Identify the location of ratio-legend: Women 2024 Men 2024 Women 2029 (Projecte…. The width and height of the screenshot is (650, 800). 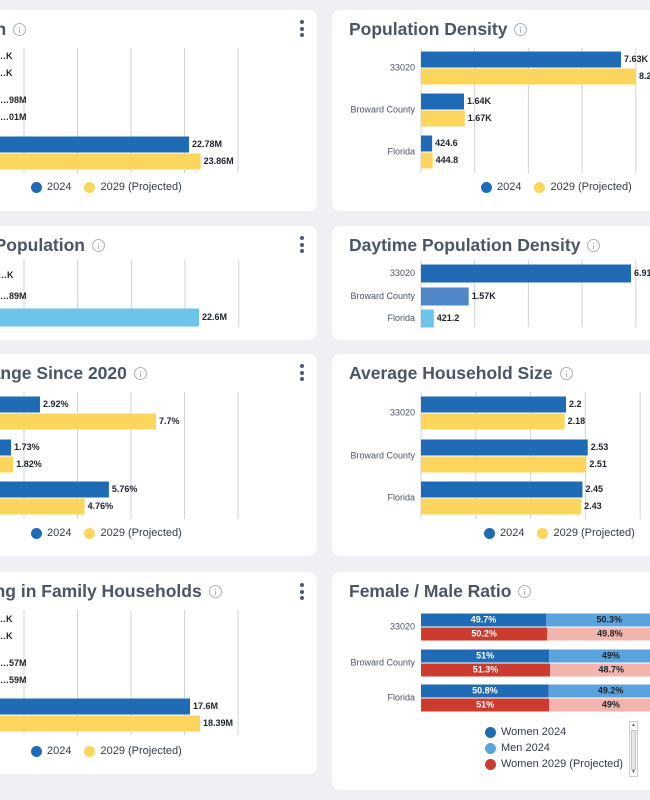
(555, 749).